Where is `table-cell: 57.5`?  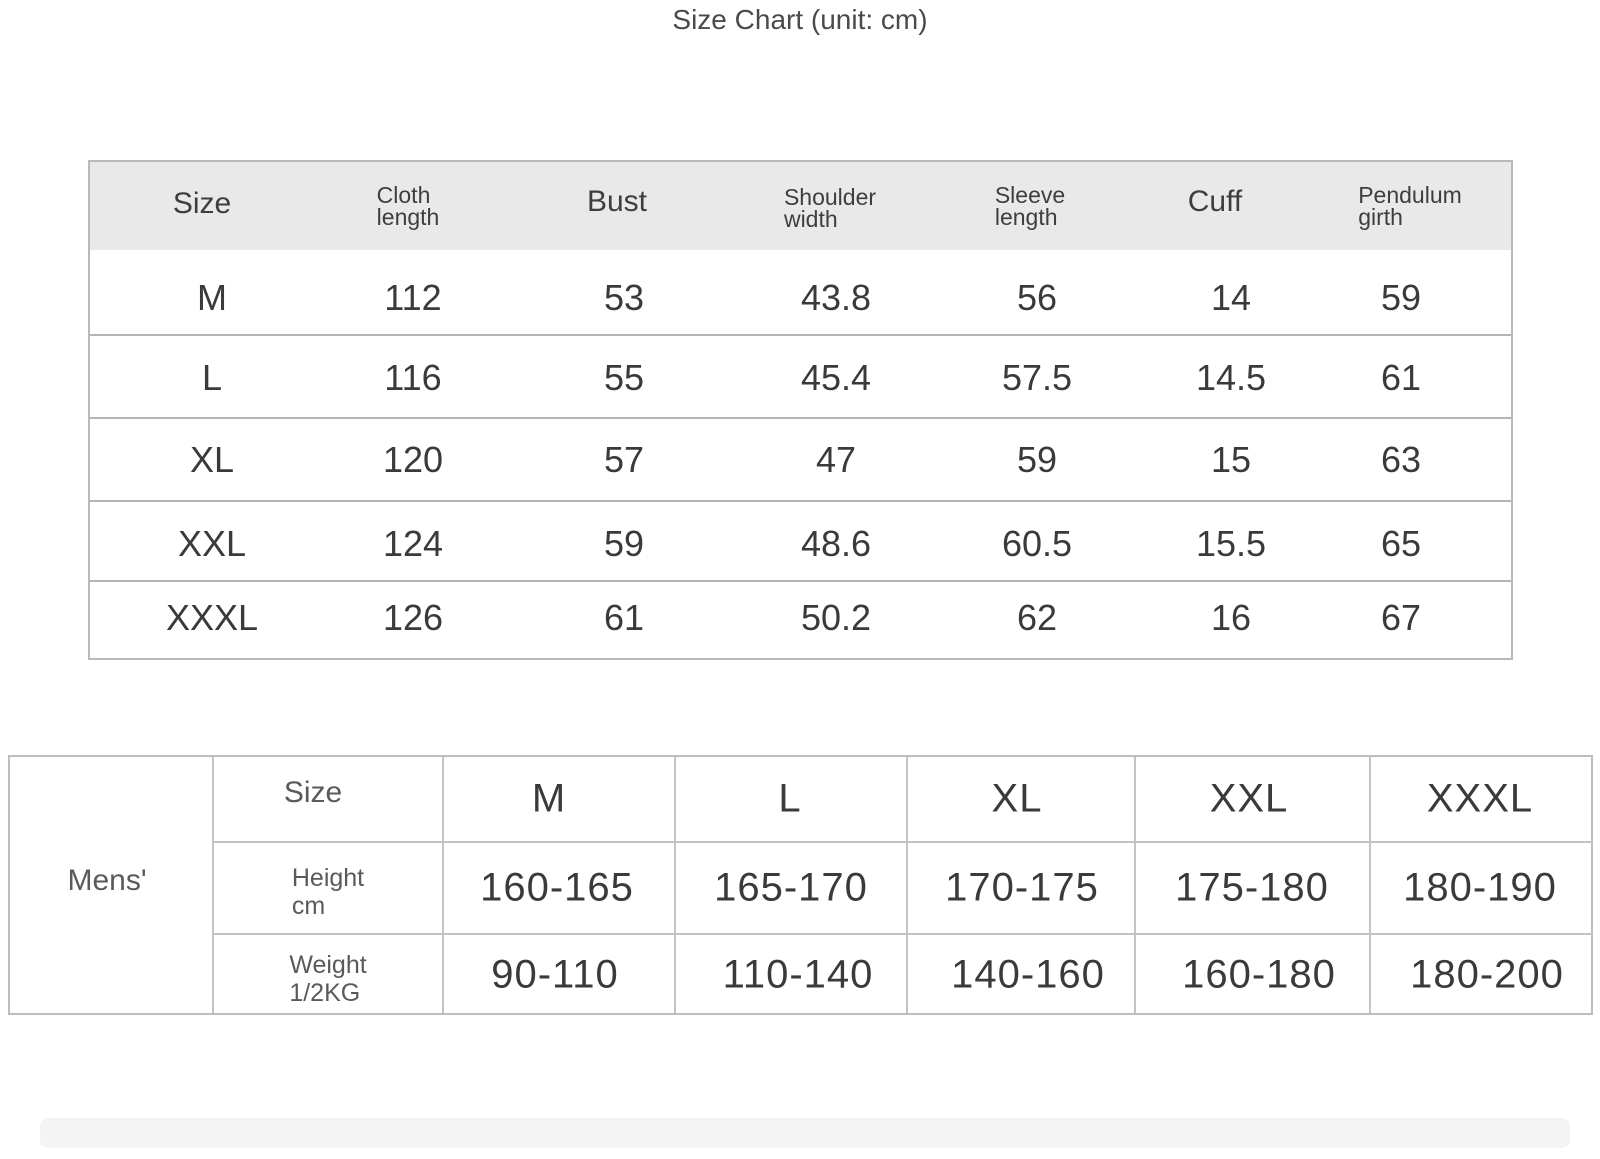 table-cell: 57.5 is located at coordinates (1037, 377).